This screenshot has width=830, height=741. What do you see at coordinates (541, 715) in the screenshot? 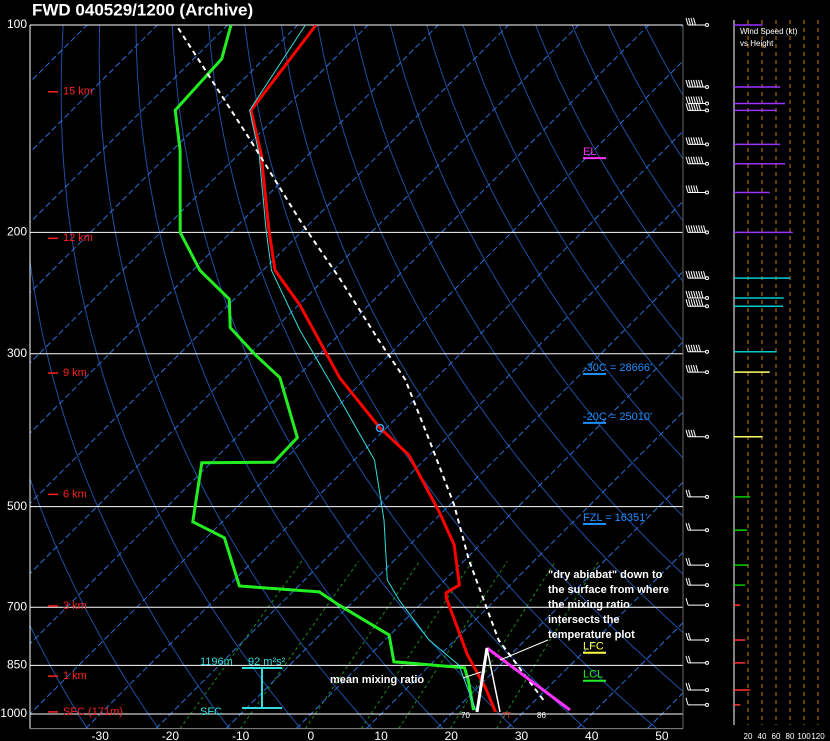
I see `surface-value: 86` at bounding box center [541, 715].